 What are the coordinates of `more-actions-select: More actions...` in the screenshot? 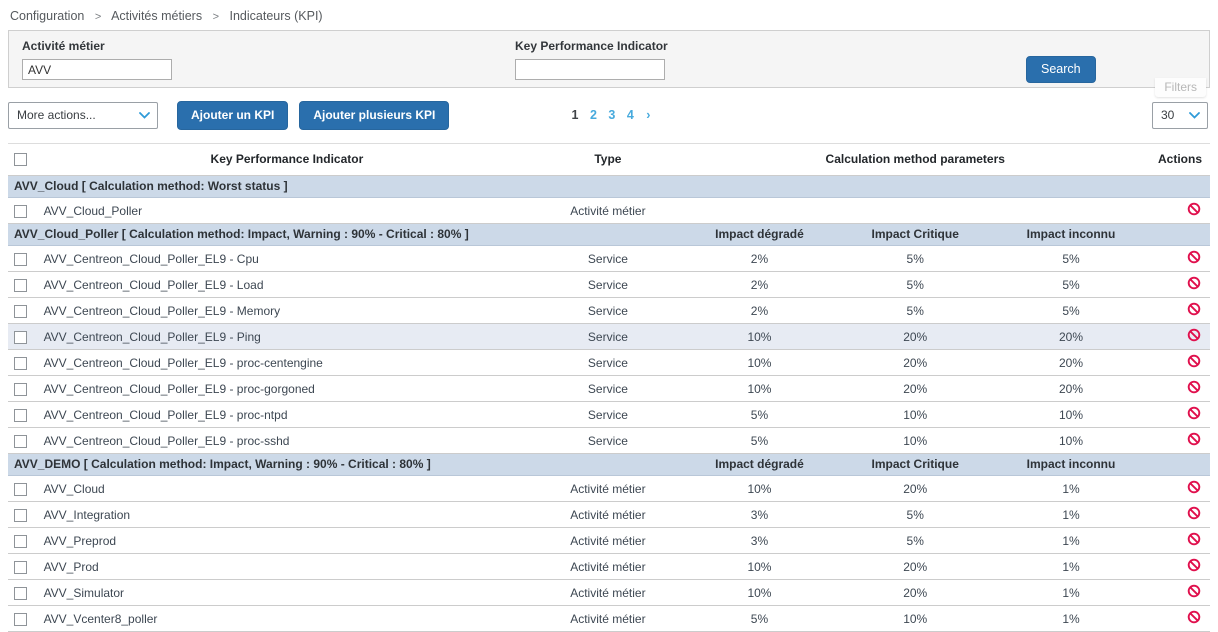 It's located at (83, 115).